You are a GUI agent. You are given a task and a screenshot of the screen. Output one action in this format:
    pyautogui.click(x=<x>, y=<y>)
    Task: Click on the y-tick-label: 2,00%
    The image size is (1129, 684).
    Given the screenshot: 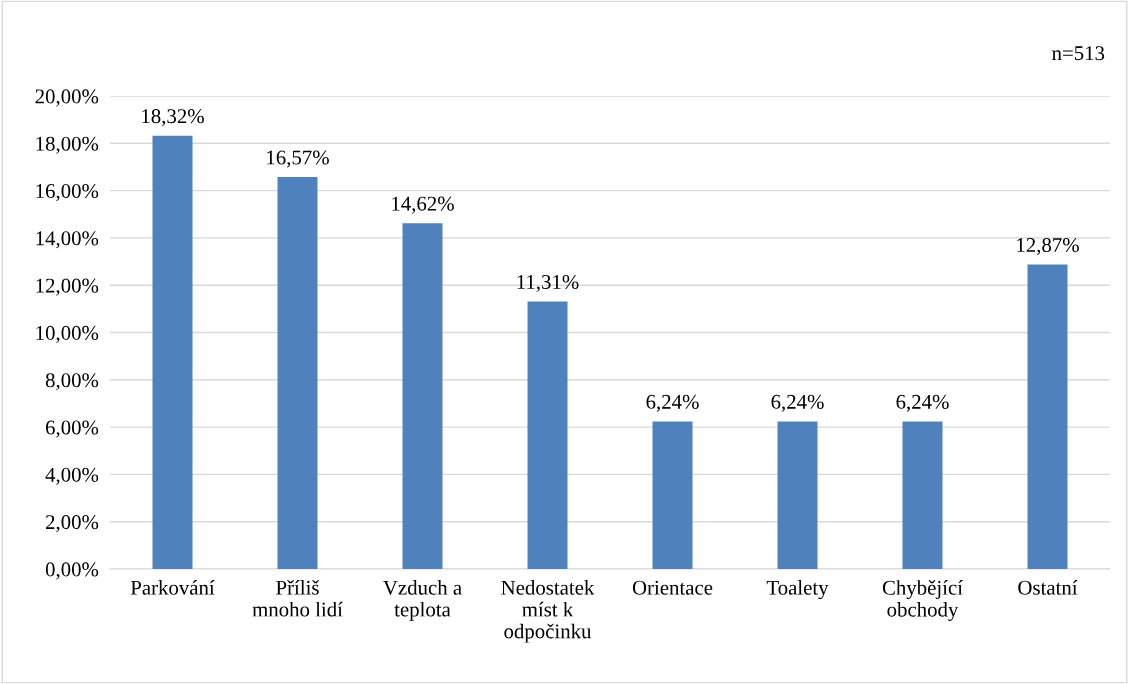 What is the action you would take?
    pyautogui.click(x=72, y=524)
    